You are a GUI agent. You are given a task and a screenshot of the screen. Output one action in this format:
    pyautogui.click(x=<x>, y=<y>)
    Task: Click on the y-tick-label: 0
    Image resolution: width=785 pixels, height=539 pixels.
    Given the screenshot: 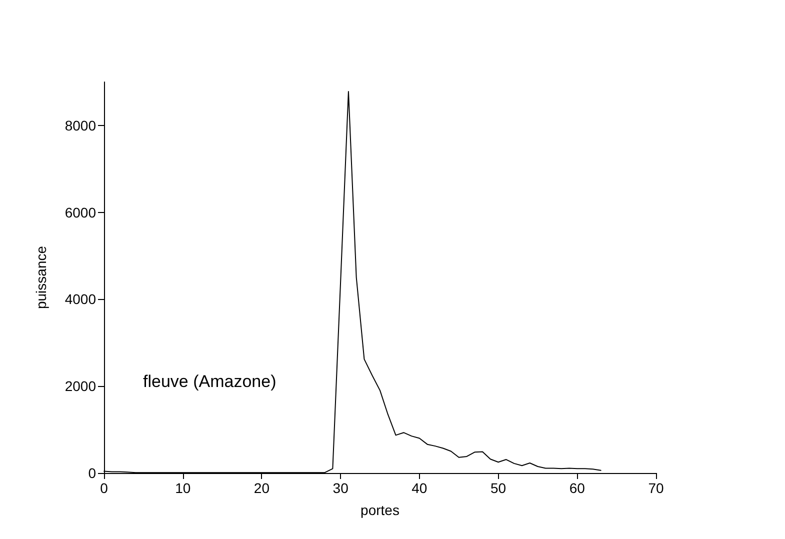 What is the action you would take?
    pyautogui.click(x=92, y=473)
    